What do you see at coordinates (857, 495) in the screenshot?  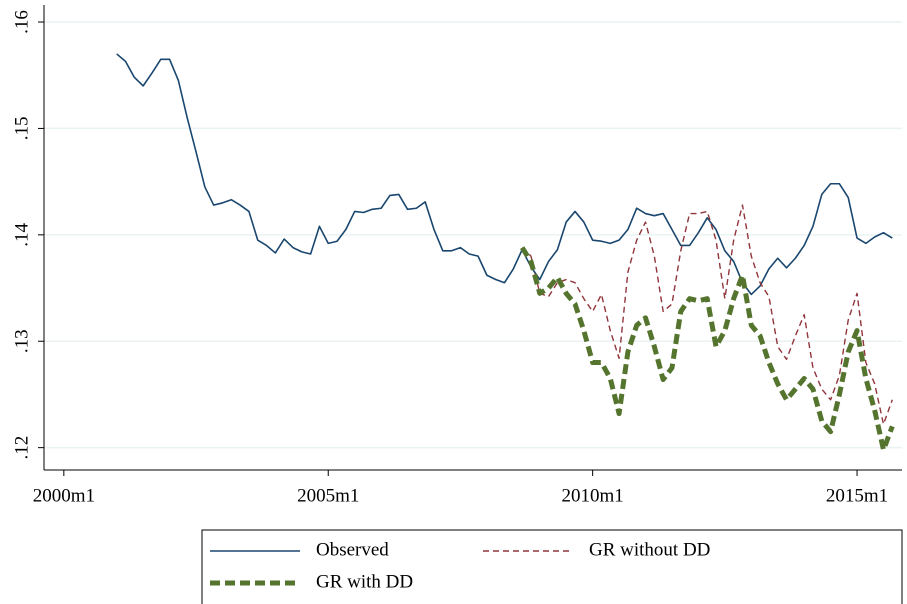 I see `x-tick-label: 2015m1` at bounding box center [857, 495].